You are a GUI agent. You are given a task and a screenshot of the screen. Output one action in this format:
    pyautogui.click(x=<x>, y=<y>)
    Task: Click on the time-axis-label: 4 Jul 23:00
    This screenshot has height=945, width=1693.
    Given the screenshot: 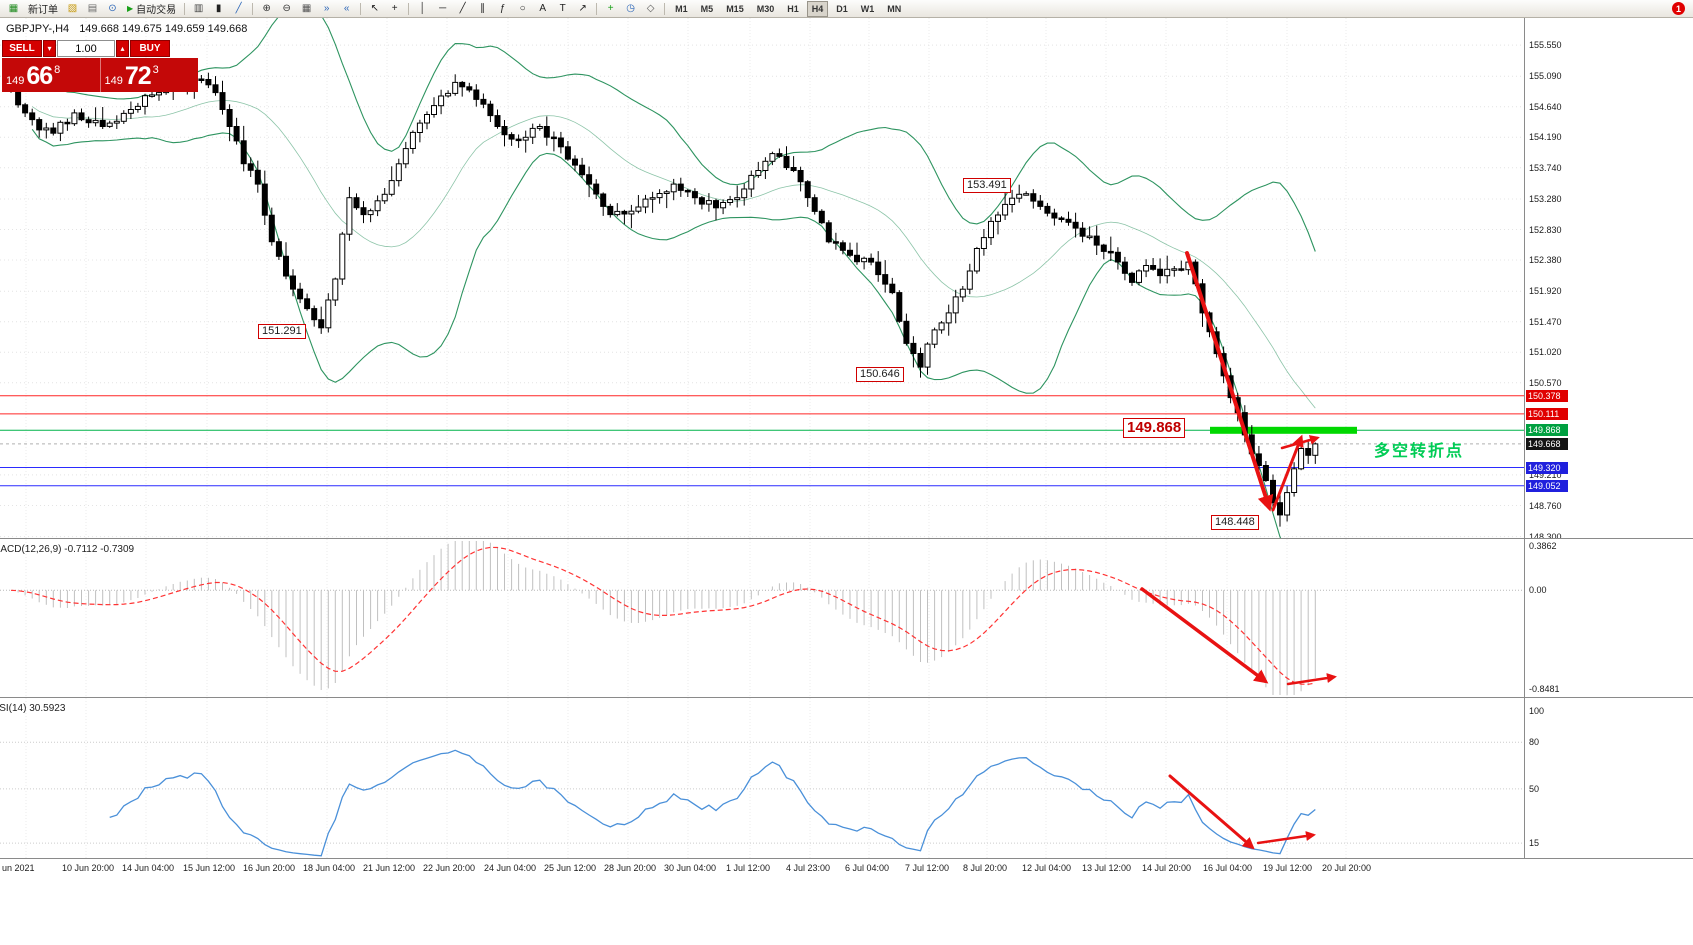 What is the action you would take?
    pyautogui.click(x=808, y=868)
    